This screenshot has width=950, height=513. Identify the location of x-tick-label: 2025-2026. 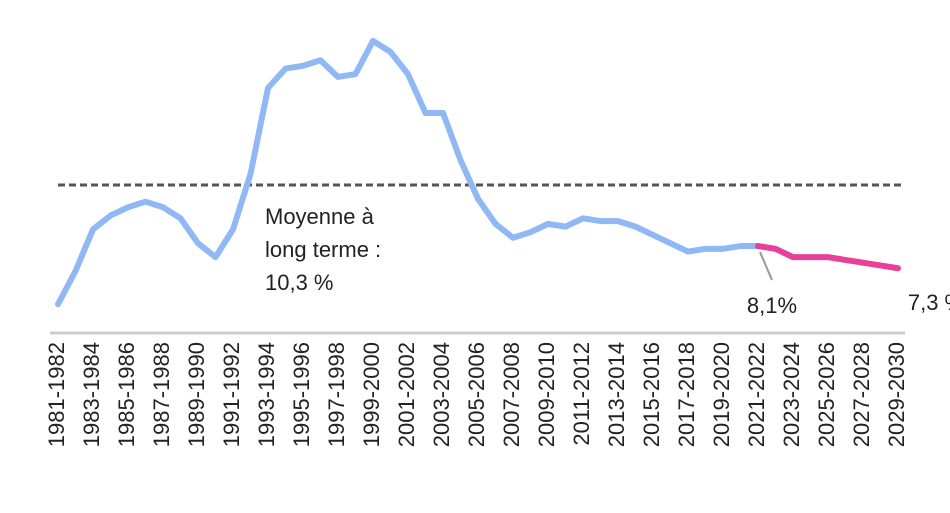
(826, 394).